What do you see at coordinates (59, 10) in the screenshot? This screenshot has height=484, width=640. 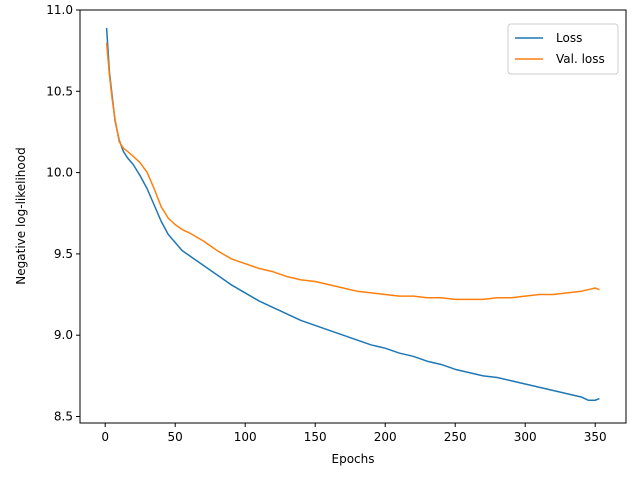 I see `y-tick-label: 11.0` at bounding box center [59, 10].